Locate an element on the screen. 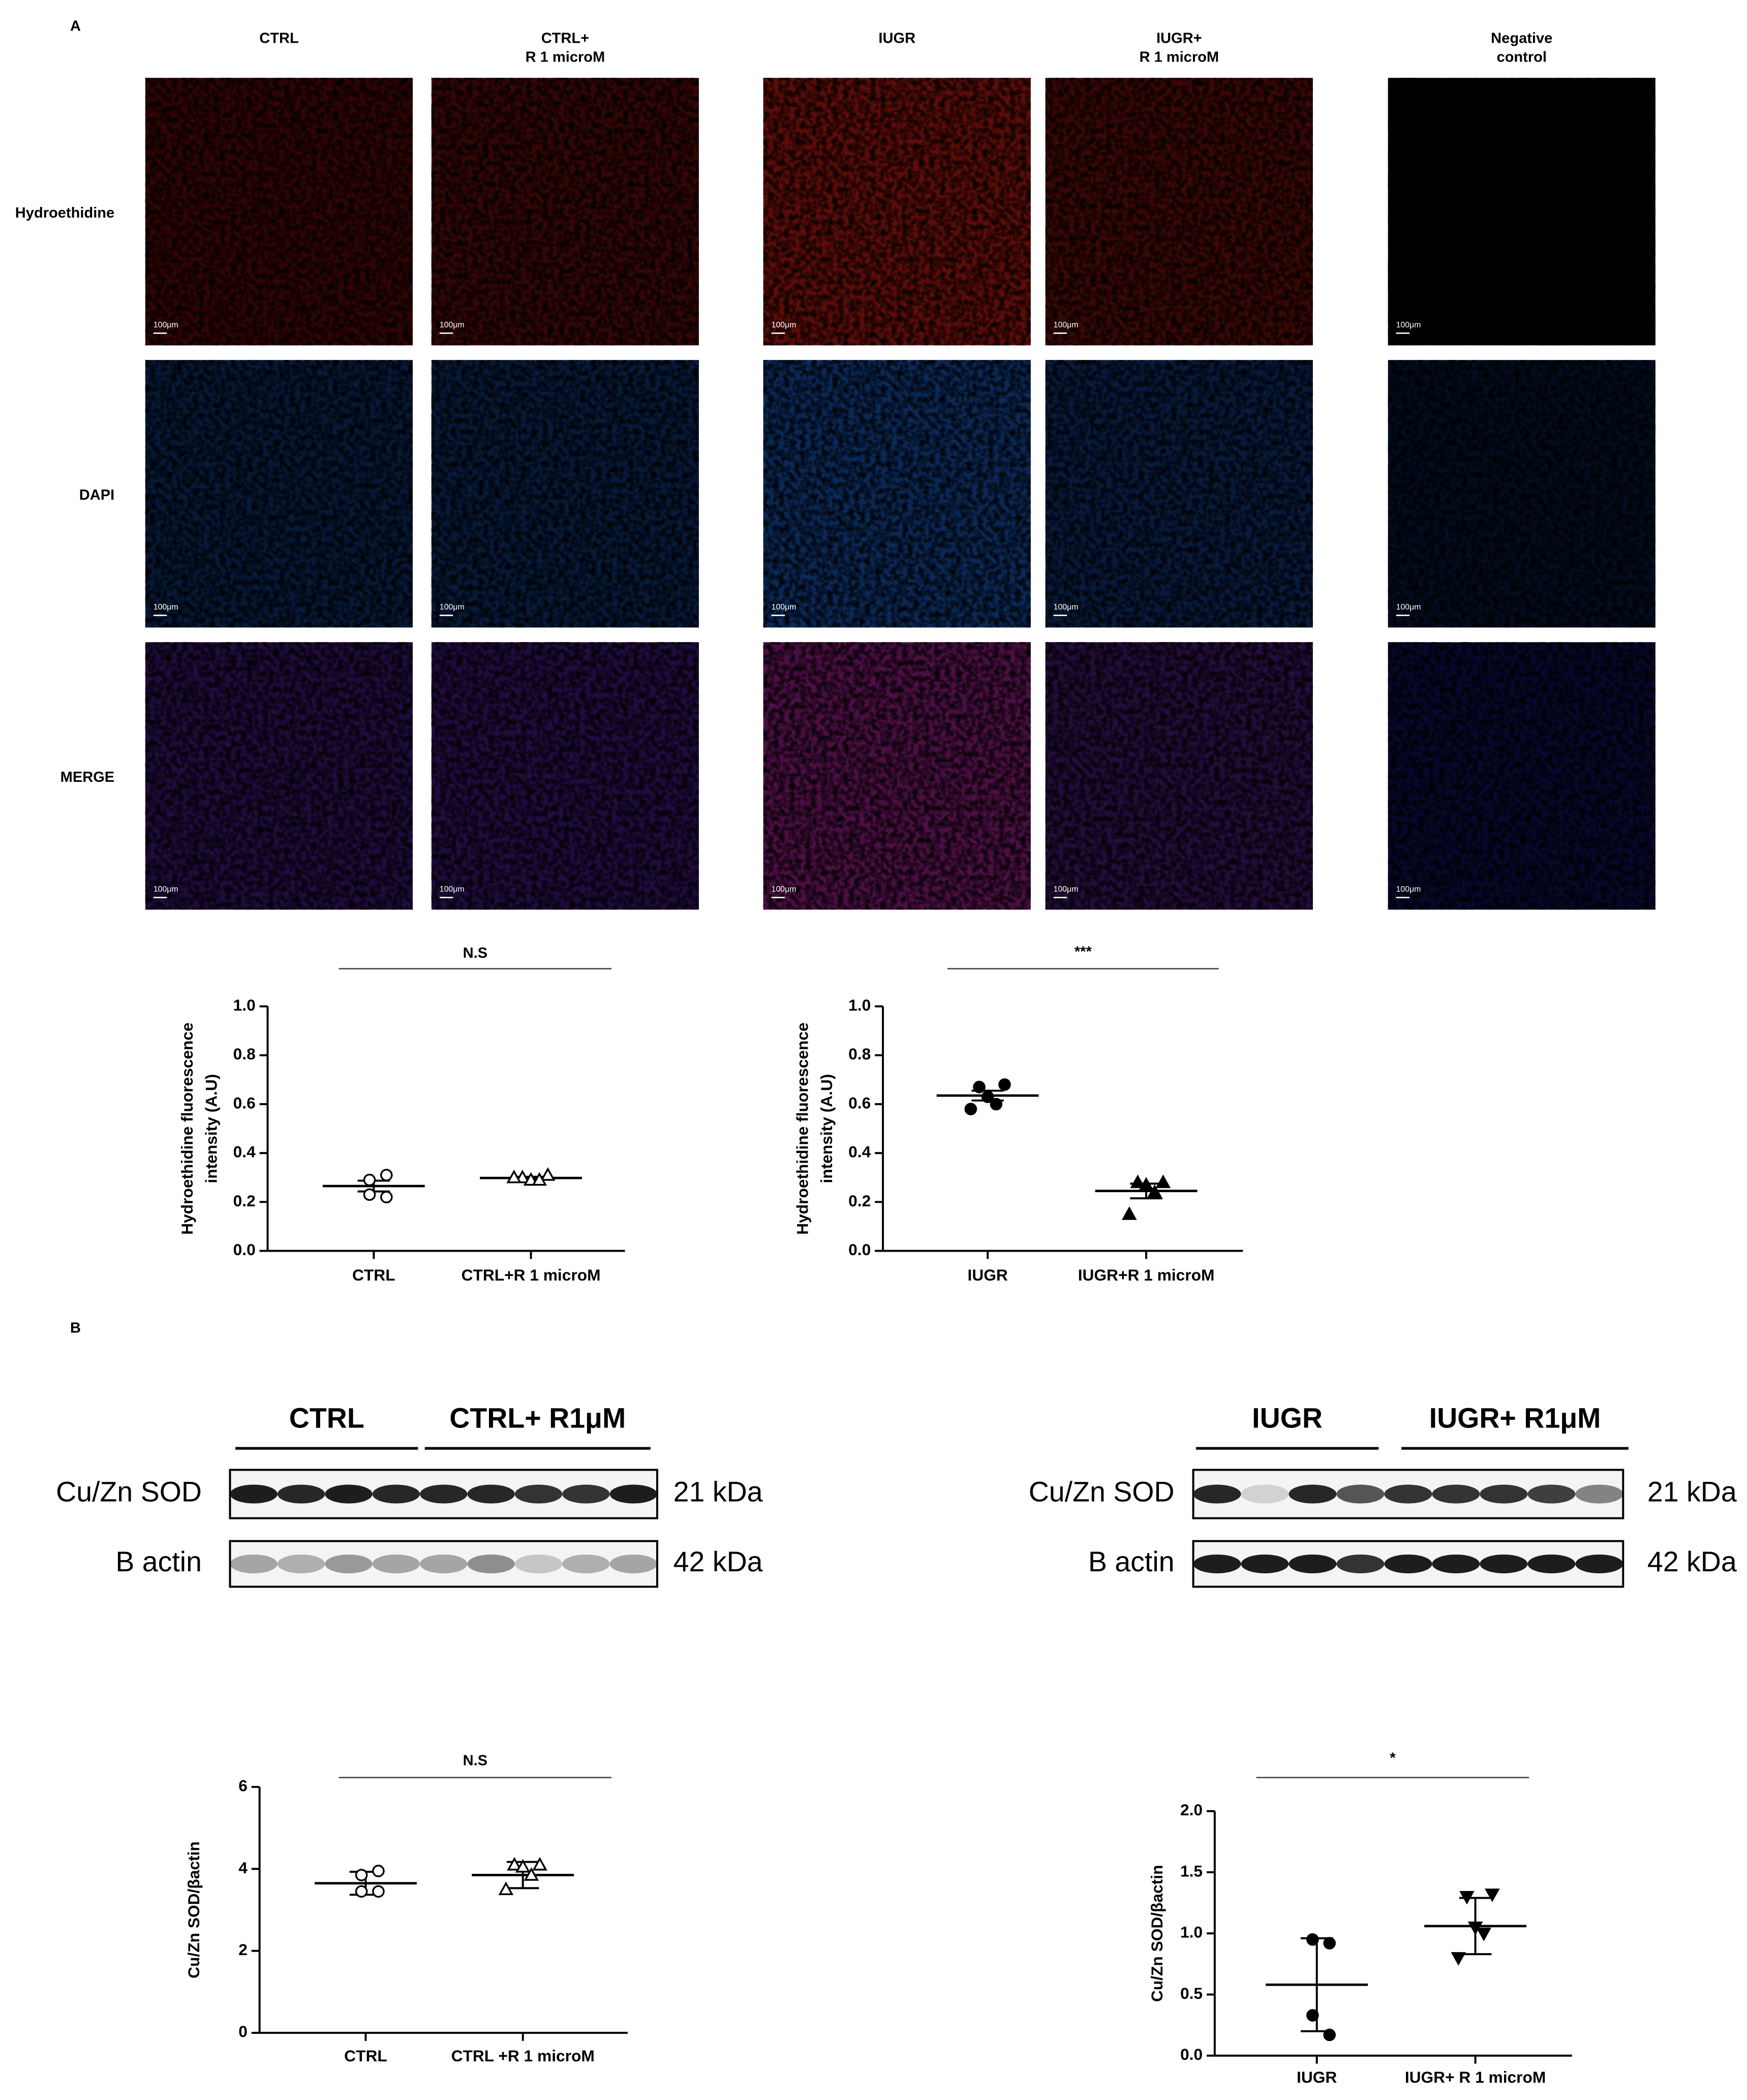 The height and width of the screenshot is (2100, 1747). blot-membrane is located at coordinates (443, 1564).